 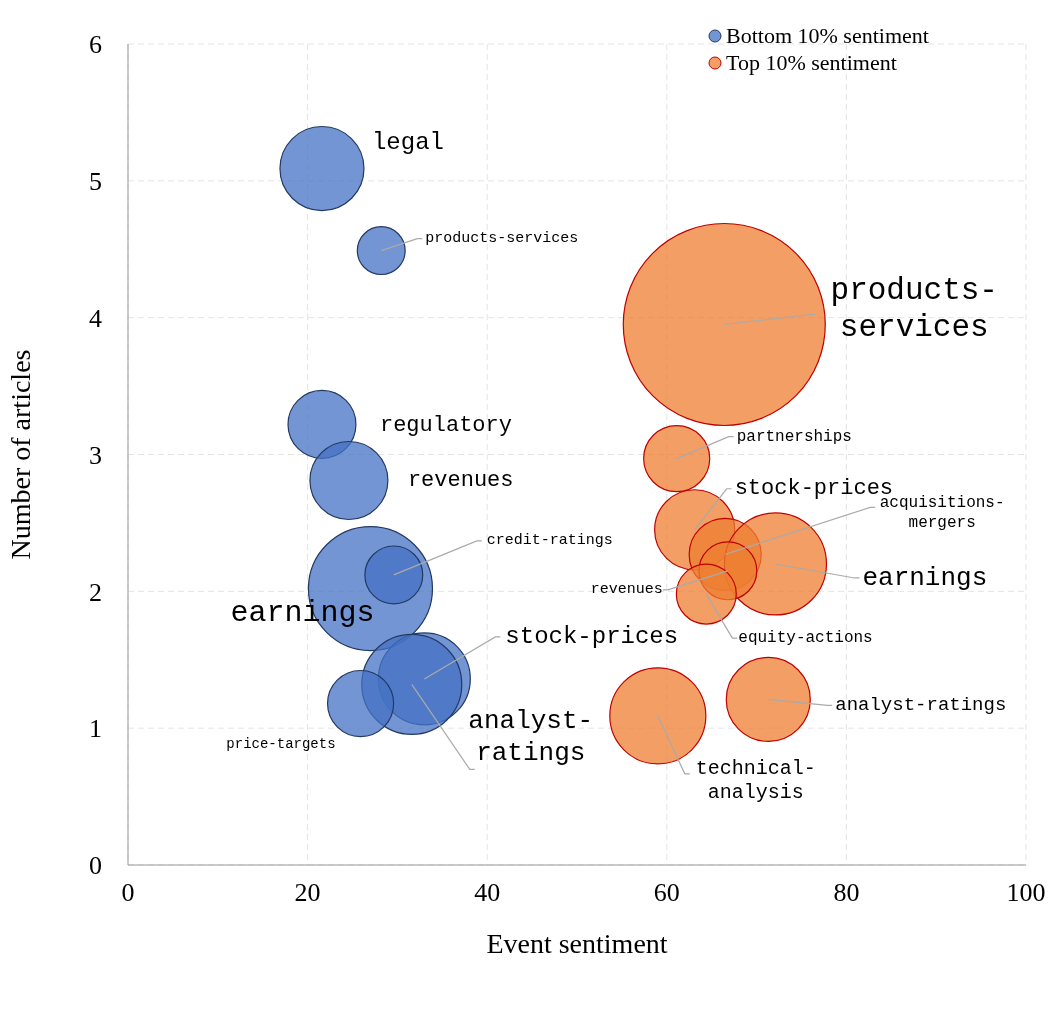 What do you see at coordinates (95, 45) in the screenshot?
I see `y-tick-label: 6` at bounding box center [95, 45].